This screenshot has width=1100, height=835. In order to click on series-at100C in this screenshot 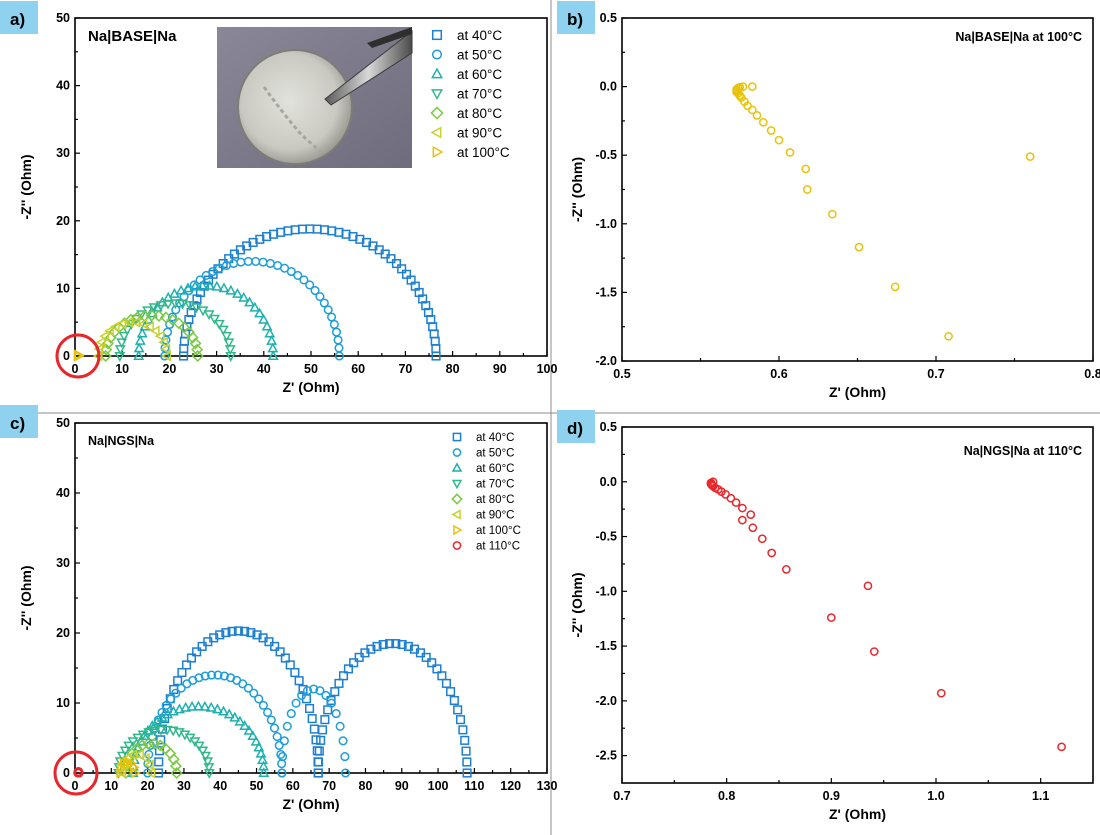, I will do `click(883, 211)`.